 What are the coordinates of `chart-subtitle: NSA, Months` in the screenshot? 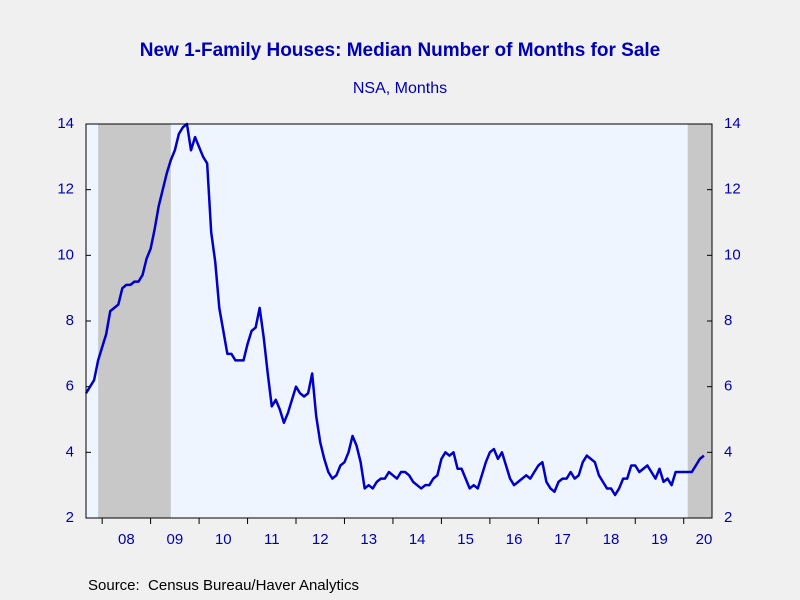 It's located at (400, 88).